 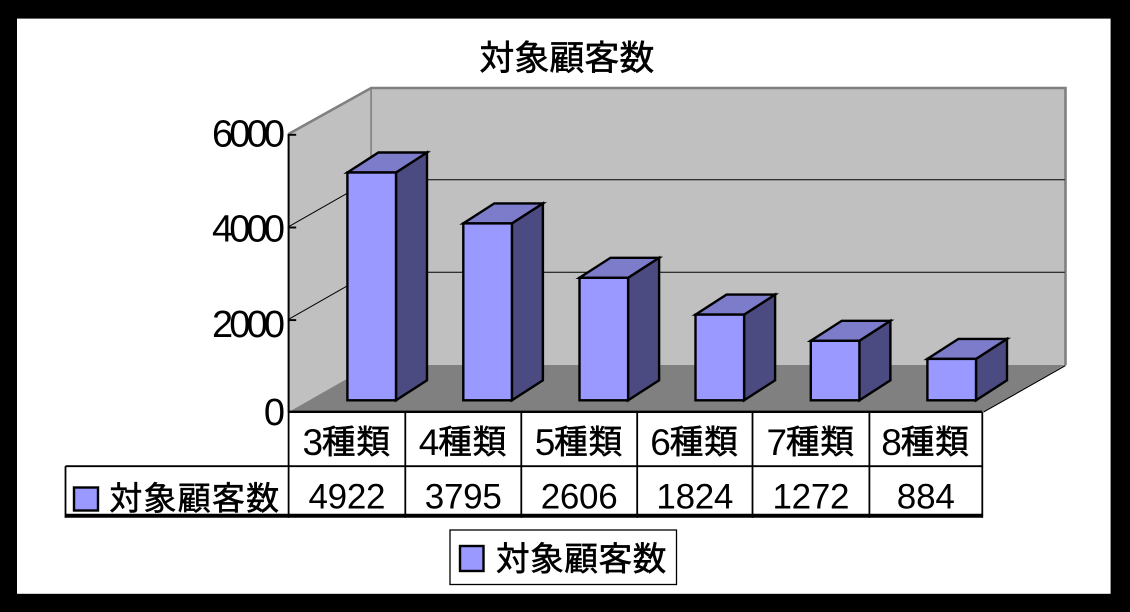 What do you see at coordinates (545, 442) in the screenshot?
I see `svg-text: 5` at bounding box center [545, 442].